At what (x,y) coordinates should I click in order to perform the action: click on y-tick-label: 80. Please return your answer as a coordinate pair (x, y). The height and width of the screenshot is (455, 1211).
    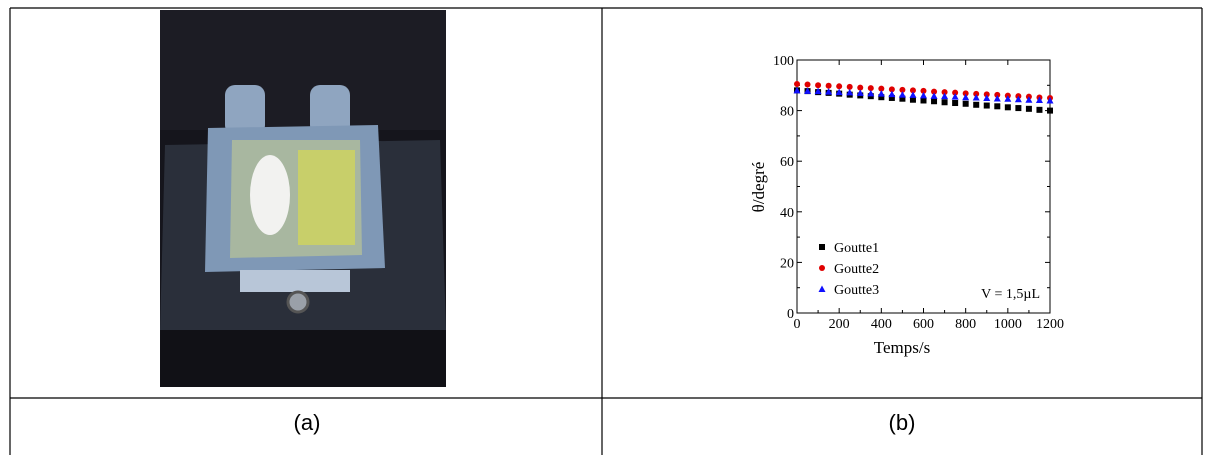
    Looking at the image, I should click on (787, 112).